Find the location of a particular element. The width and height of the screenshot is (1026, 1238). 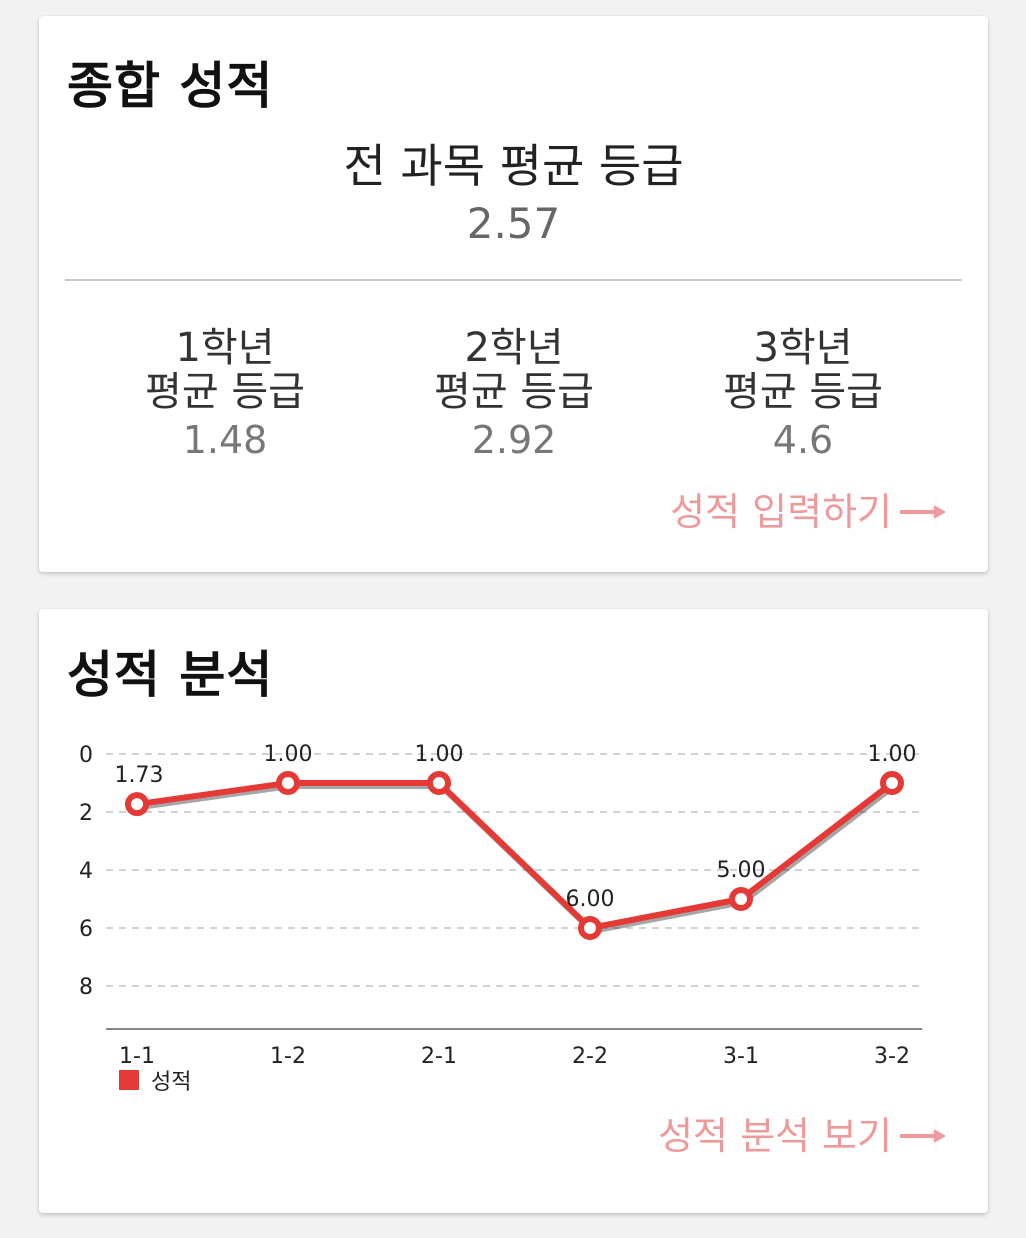

series-line is located at coordinates (515, 855).